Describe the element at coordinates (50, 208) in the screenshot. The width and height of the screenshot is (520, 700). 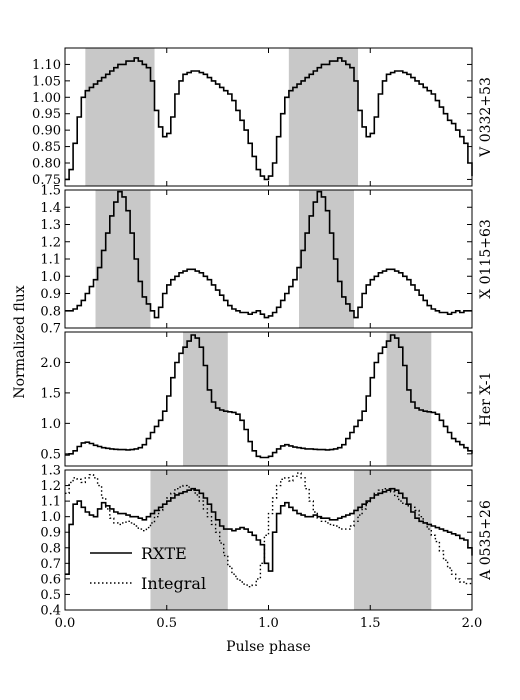
I see `y-tick-label: 1.4` at that location.